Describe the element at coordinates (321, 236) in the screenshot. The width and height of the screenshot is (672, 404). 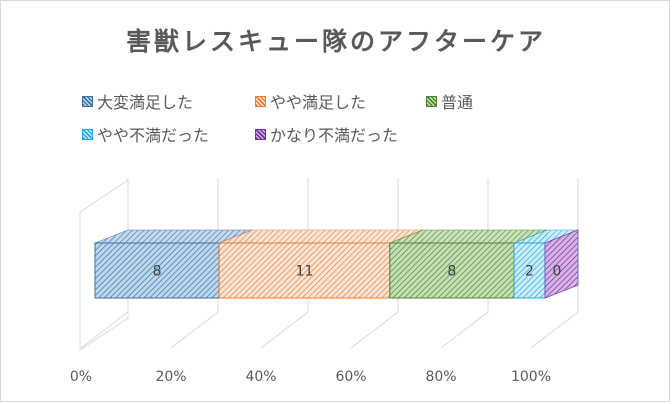
I see `bar-top-face` at that location.